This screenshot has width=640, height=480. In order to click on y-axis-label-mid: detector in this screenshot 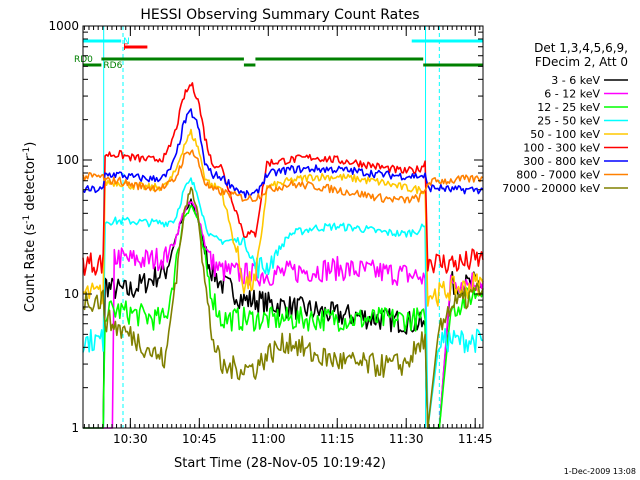, I will do `click(30, 185)`.